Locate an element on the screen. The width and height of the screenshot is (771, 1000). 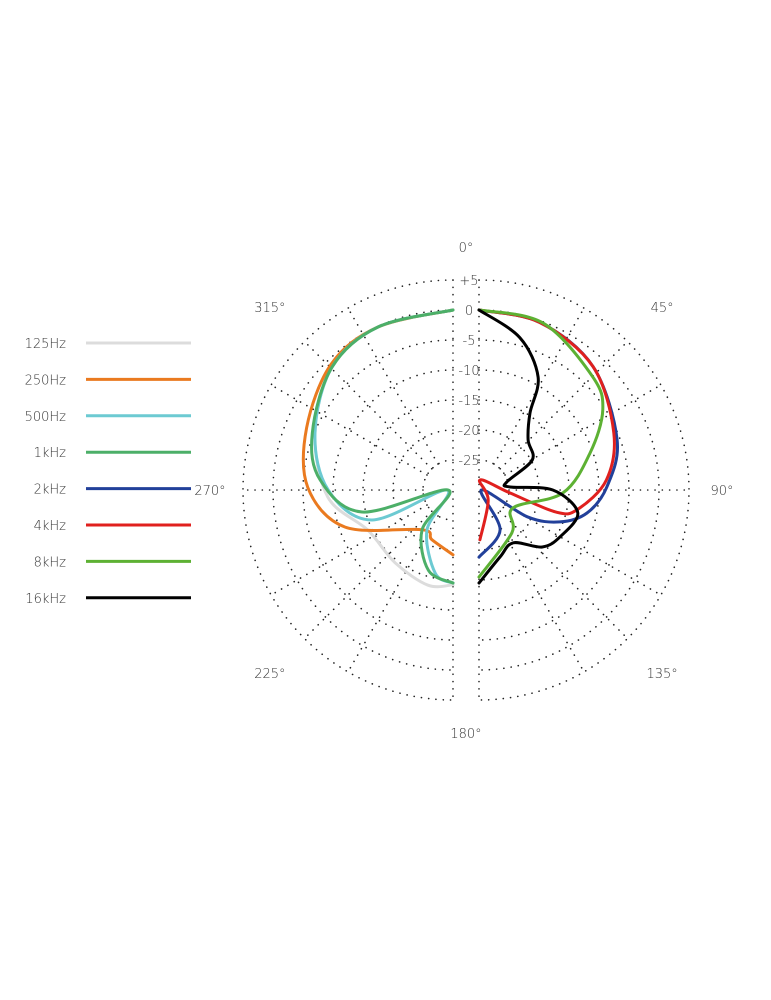
series-8khz-curve is located at coordinates (541, 443).